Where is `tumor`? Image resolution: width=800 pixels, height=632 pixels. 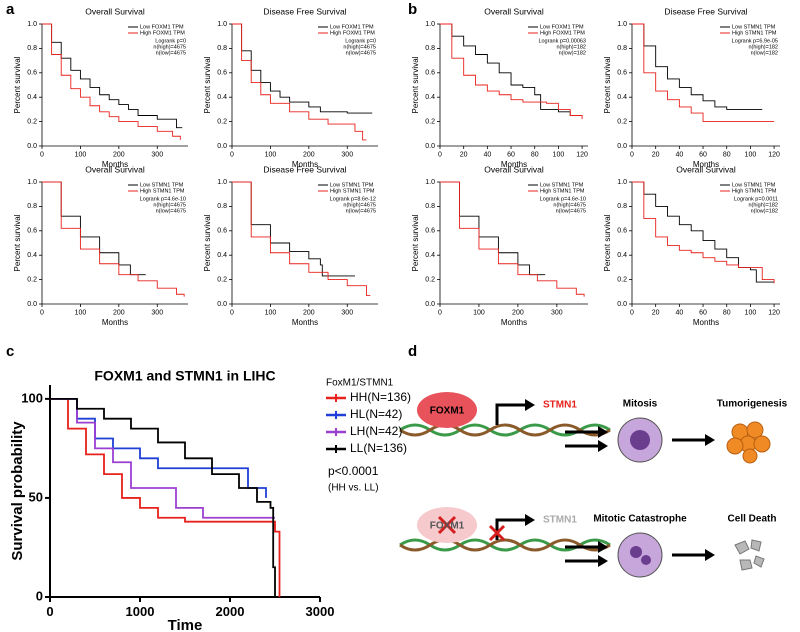 tumor is located at coordinates (748, 442).